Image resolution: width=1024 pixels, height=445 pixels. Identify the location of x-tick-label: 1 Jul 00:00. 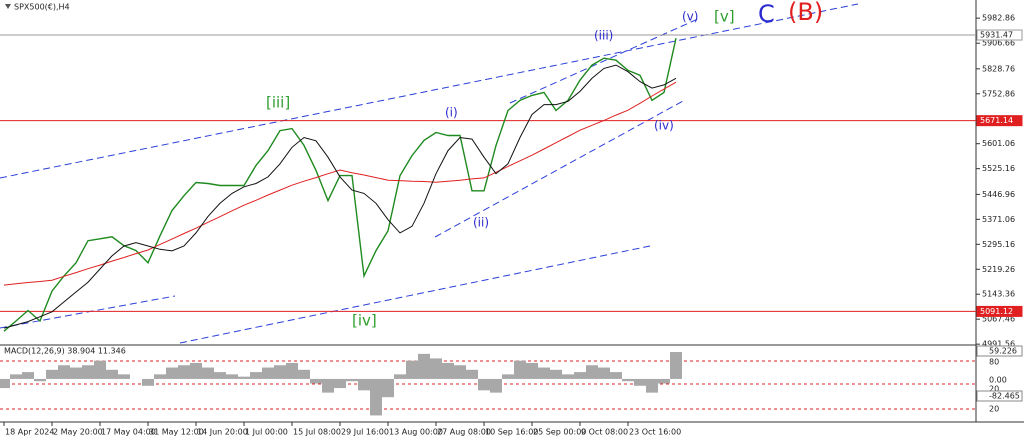
(266, 432).